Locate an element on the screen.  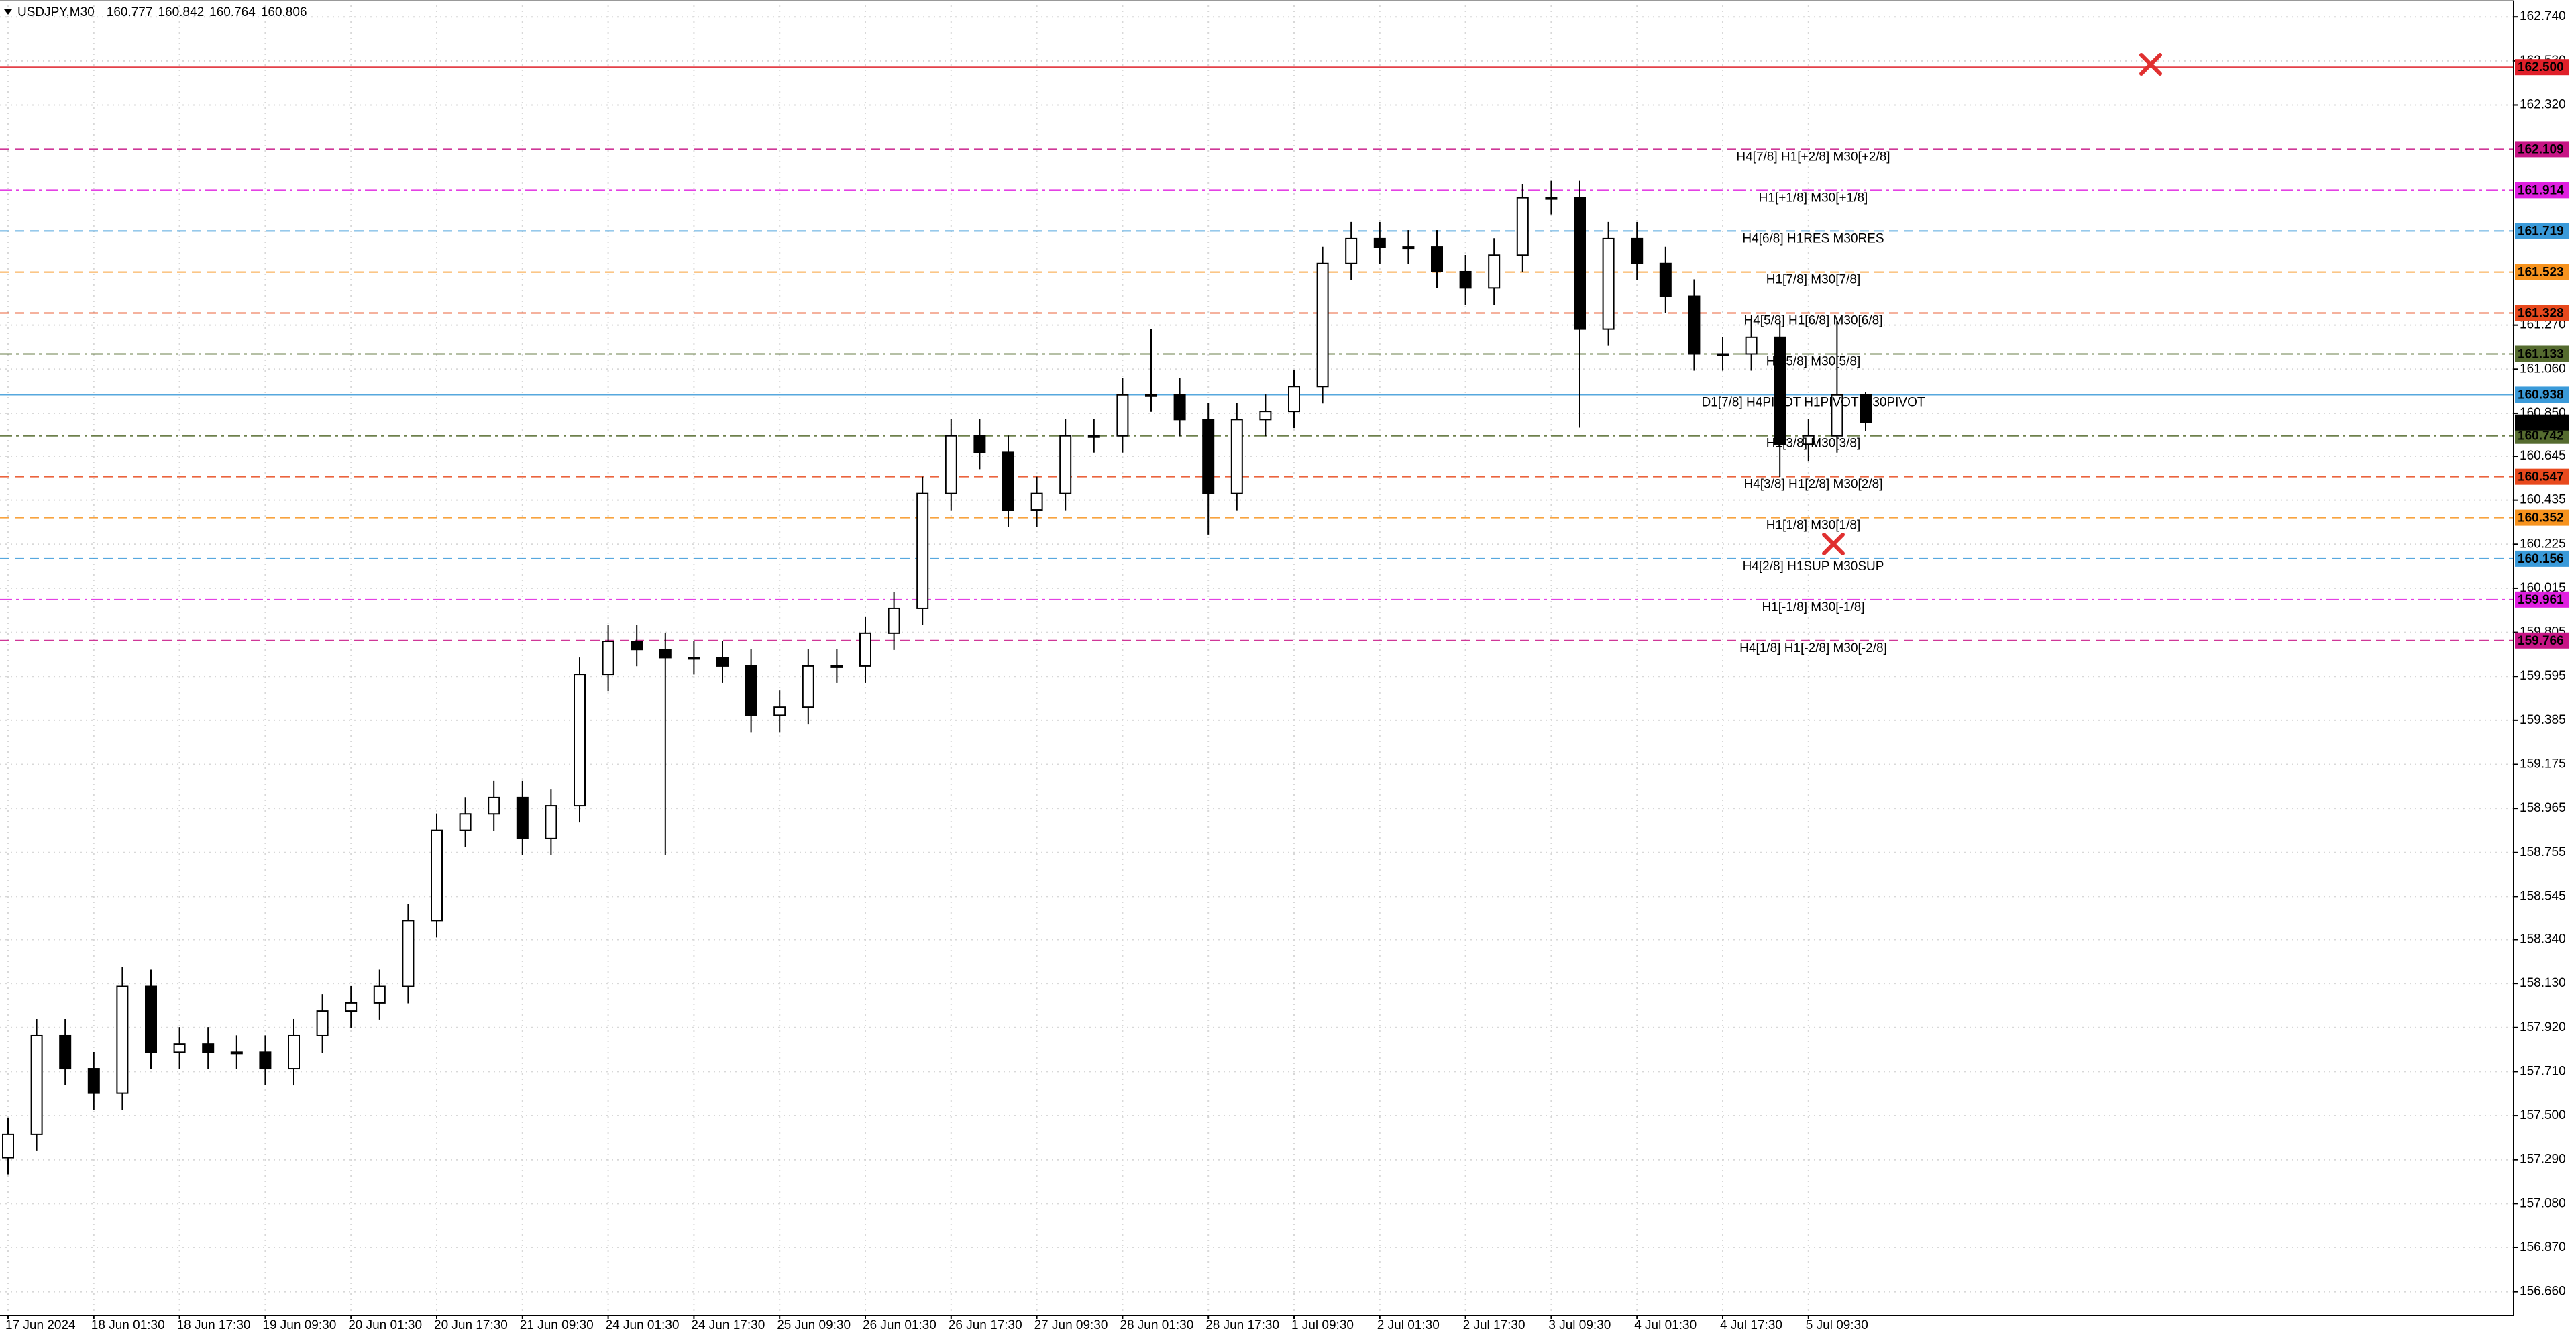
price-box-label: 159.766 is located at coordinates (2541, 641).